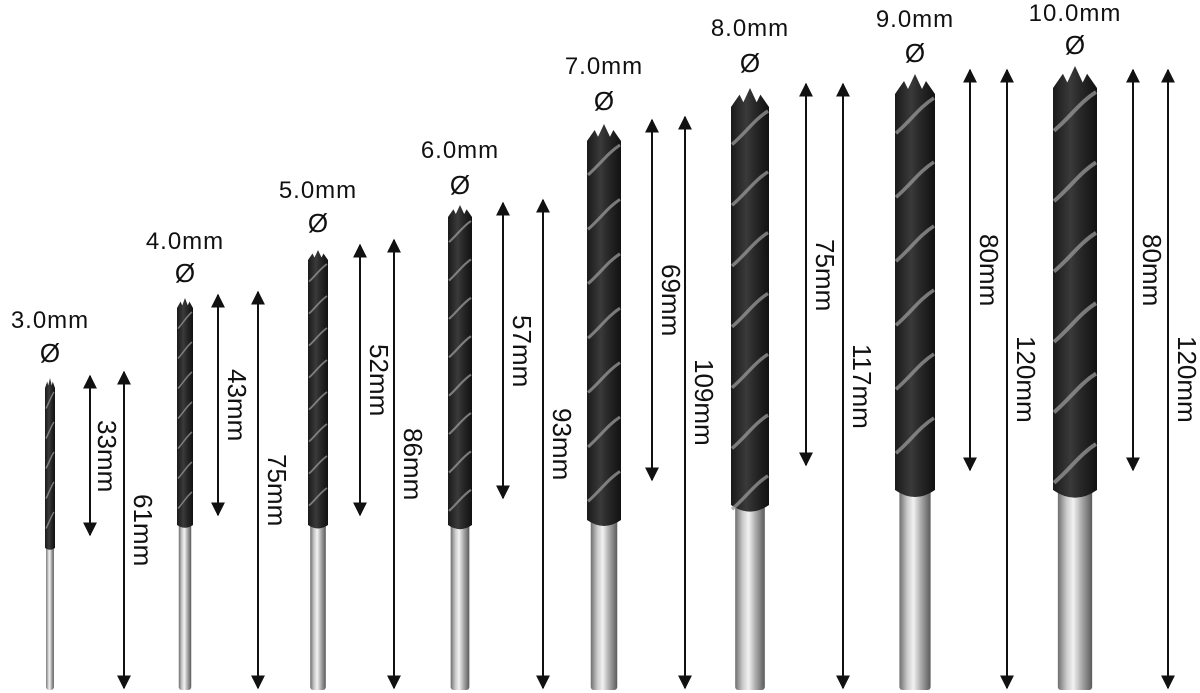 The height and width of the screenshot is (693, 1200). Describe the element at coordinates (862, 386) in the screenshot. I see `total-length-label: 117mm` at that location.